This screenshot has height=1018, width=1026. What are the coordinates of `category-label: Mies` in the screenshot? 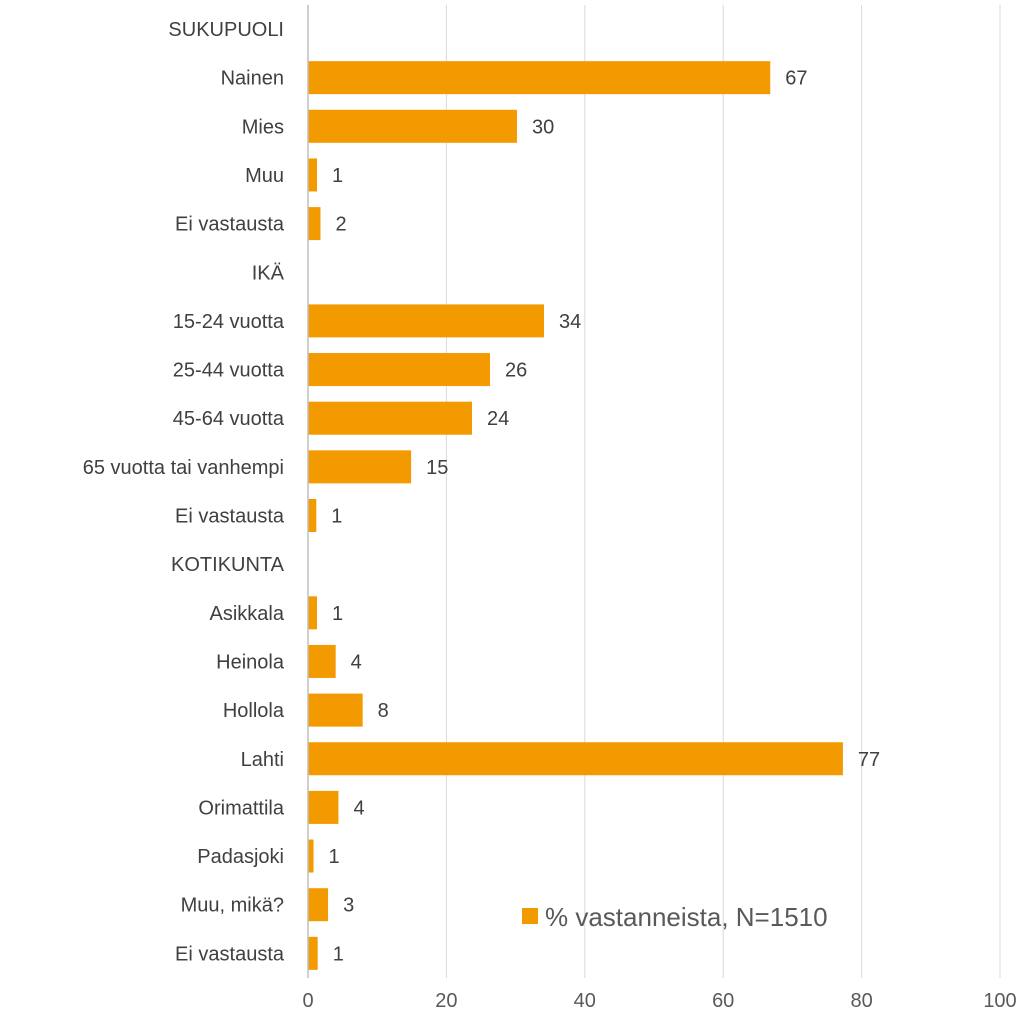 It's located at (263, 127).